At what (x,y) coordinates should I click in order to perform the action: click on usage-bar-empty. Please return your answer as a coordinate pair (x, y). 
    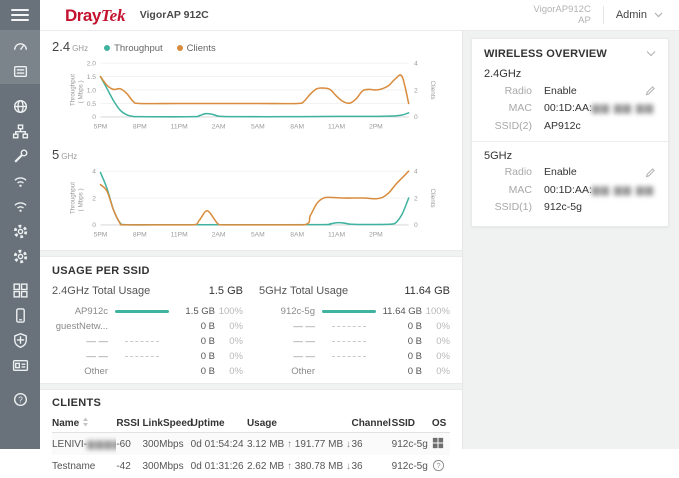
    Looking at the image, I should click on (349, 326).